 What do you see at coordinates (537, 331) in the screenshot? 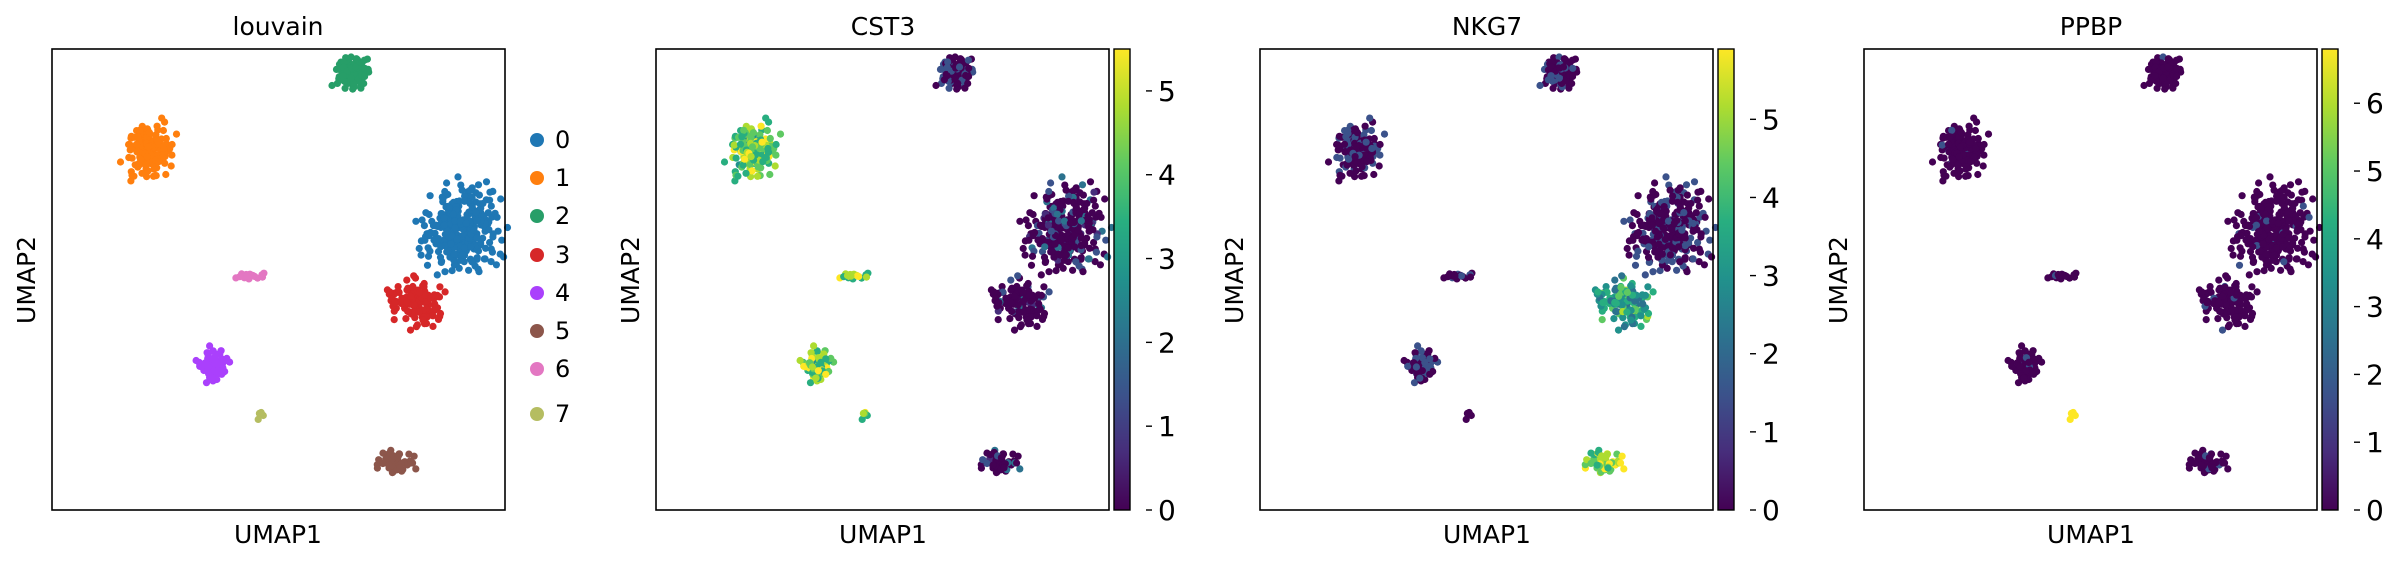
I see `legend-marker` at bounding box center [537, 331].